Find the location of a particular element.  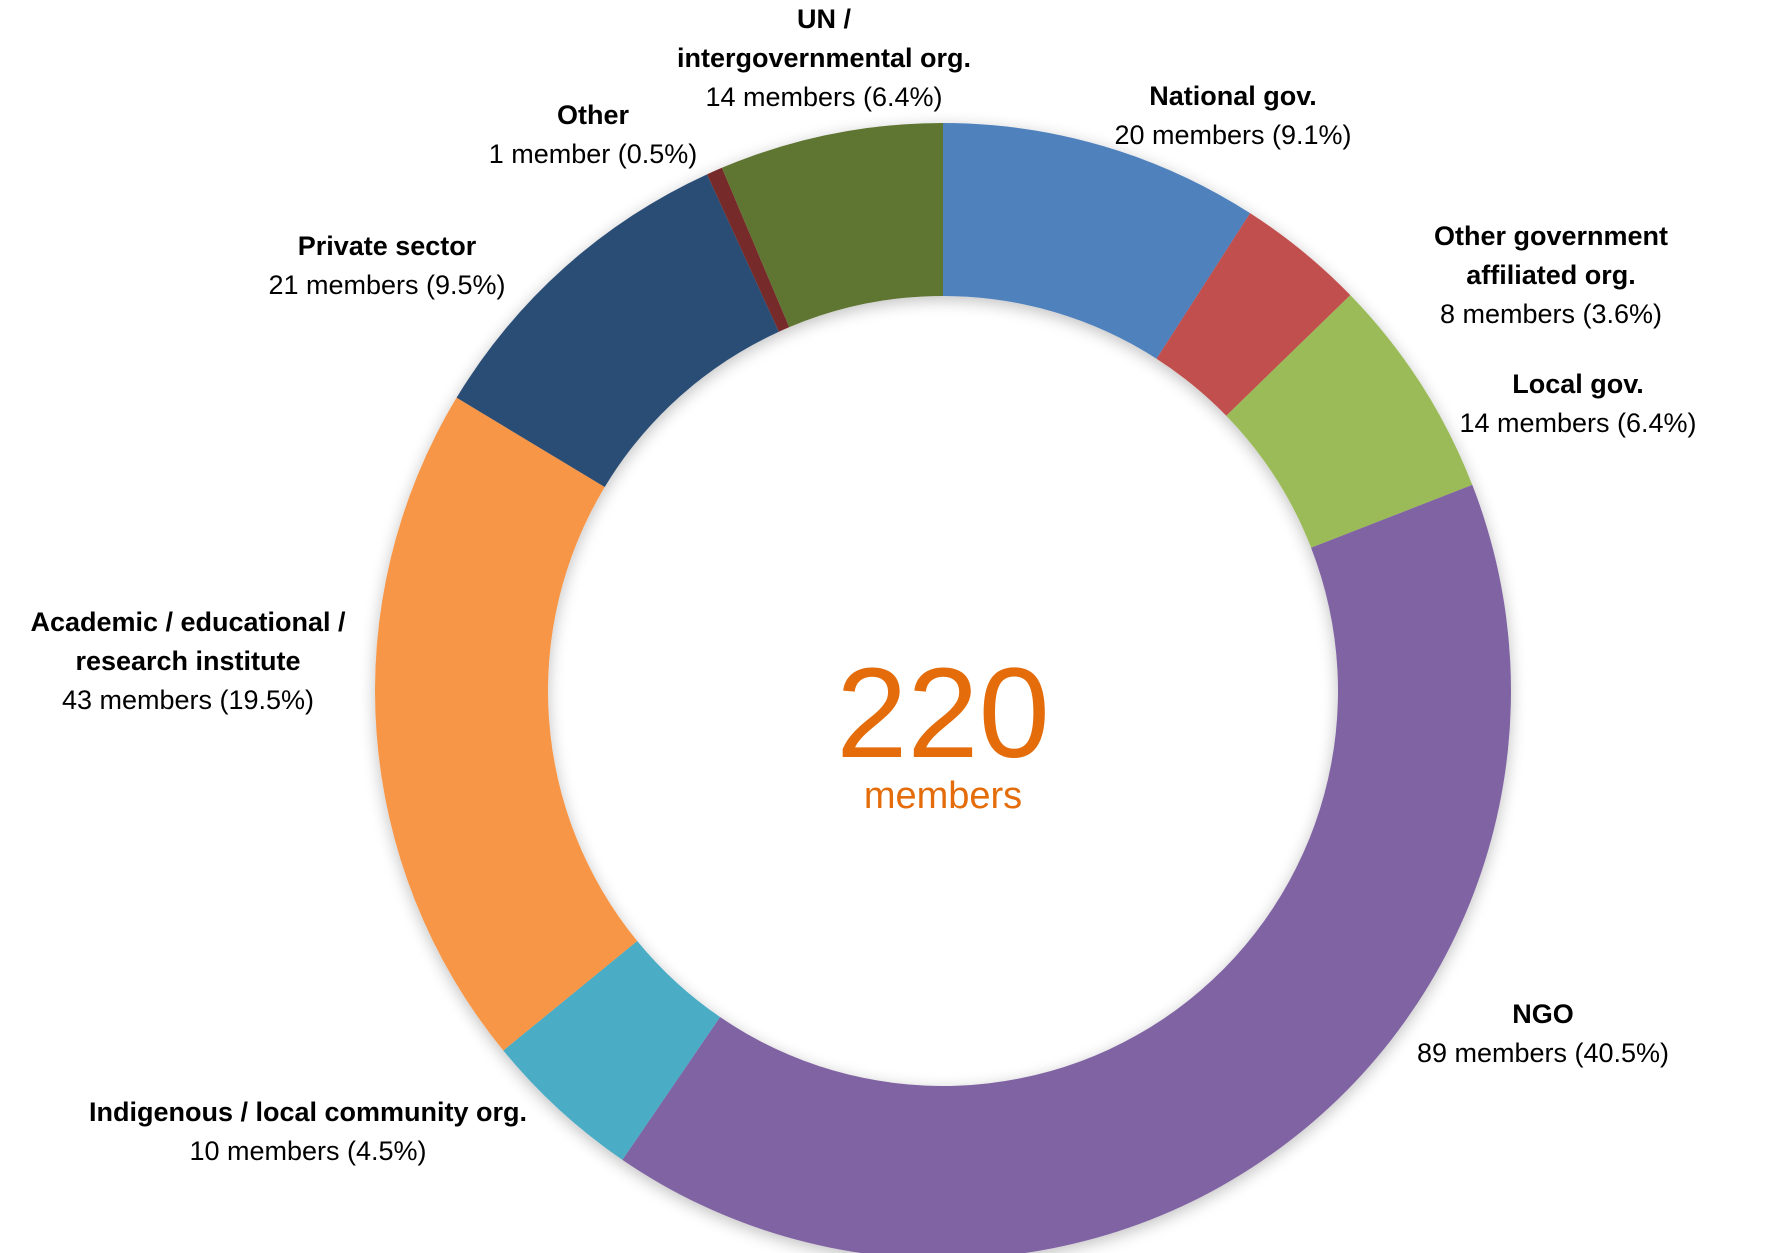

category-label: UN / intergovernmental org. is located at coordinates (824, 38).